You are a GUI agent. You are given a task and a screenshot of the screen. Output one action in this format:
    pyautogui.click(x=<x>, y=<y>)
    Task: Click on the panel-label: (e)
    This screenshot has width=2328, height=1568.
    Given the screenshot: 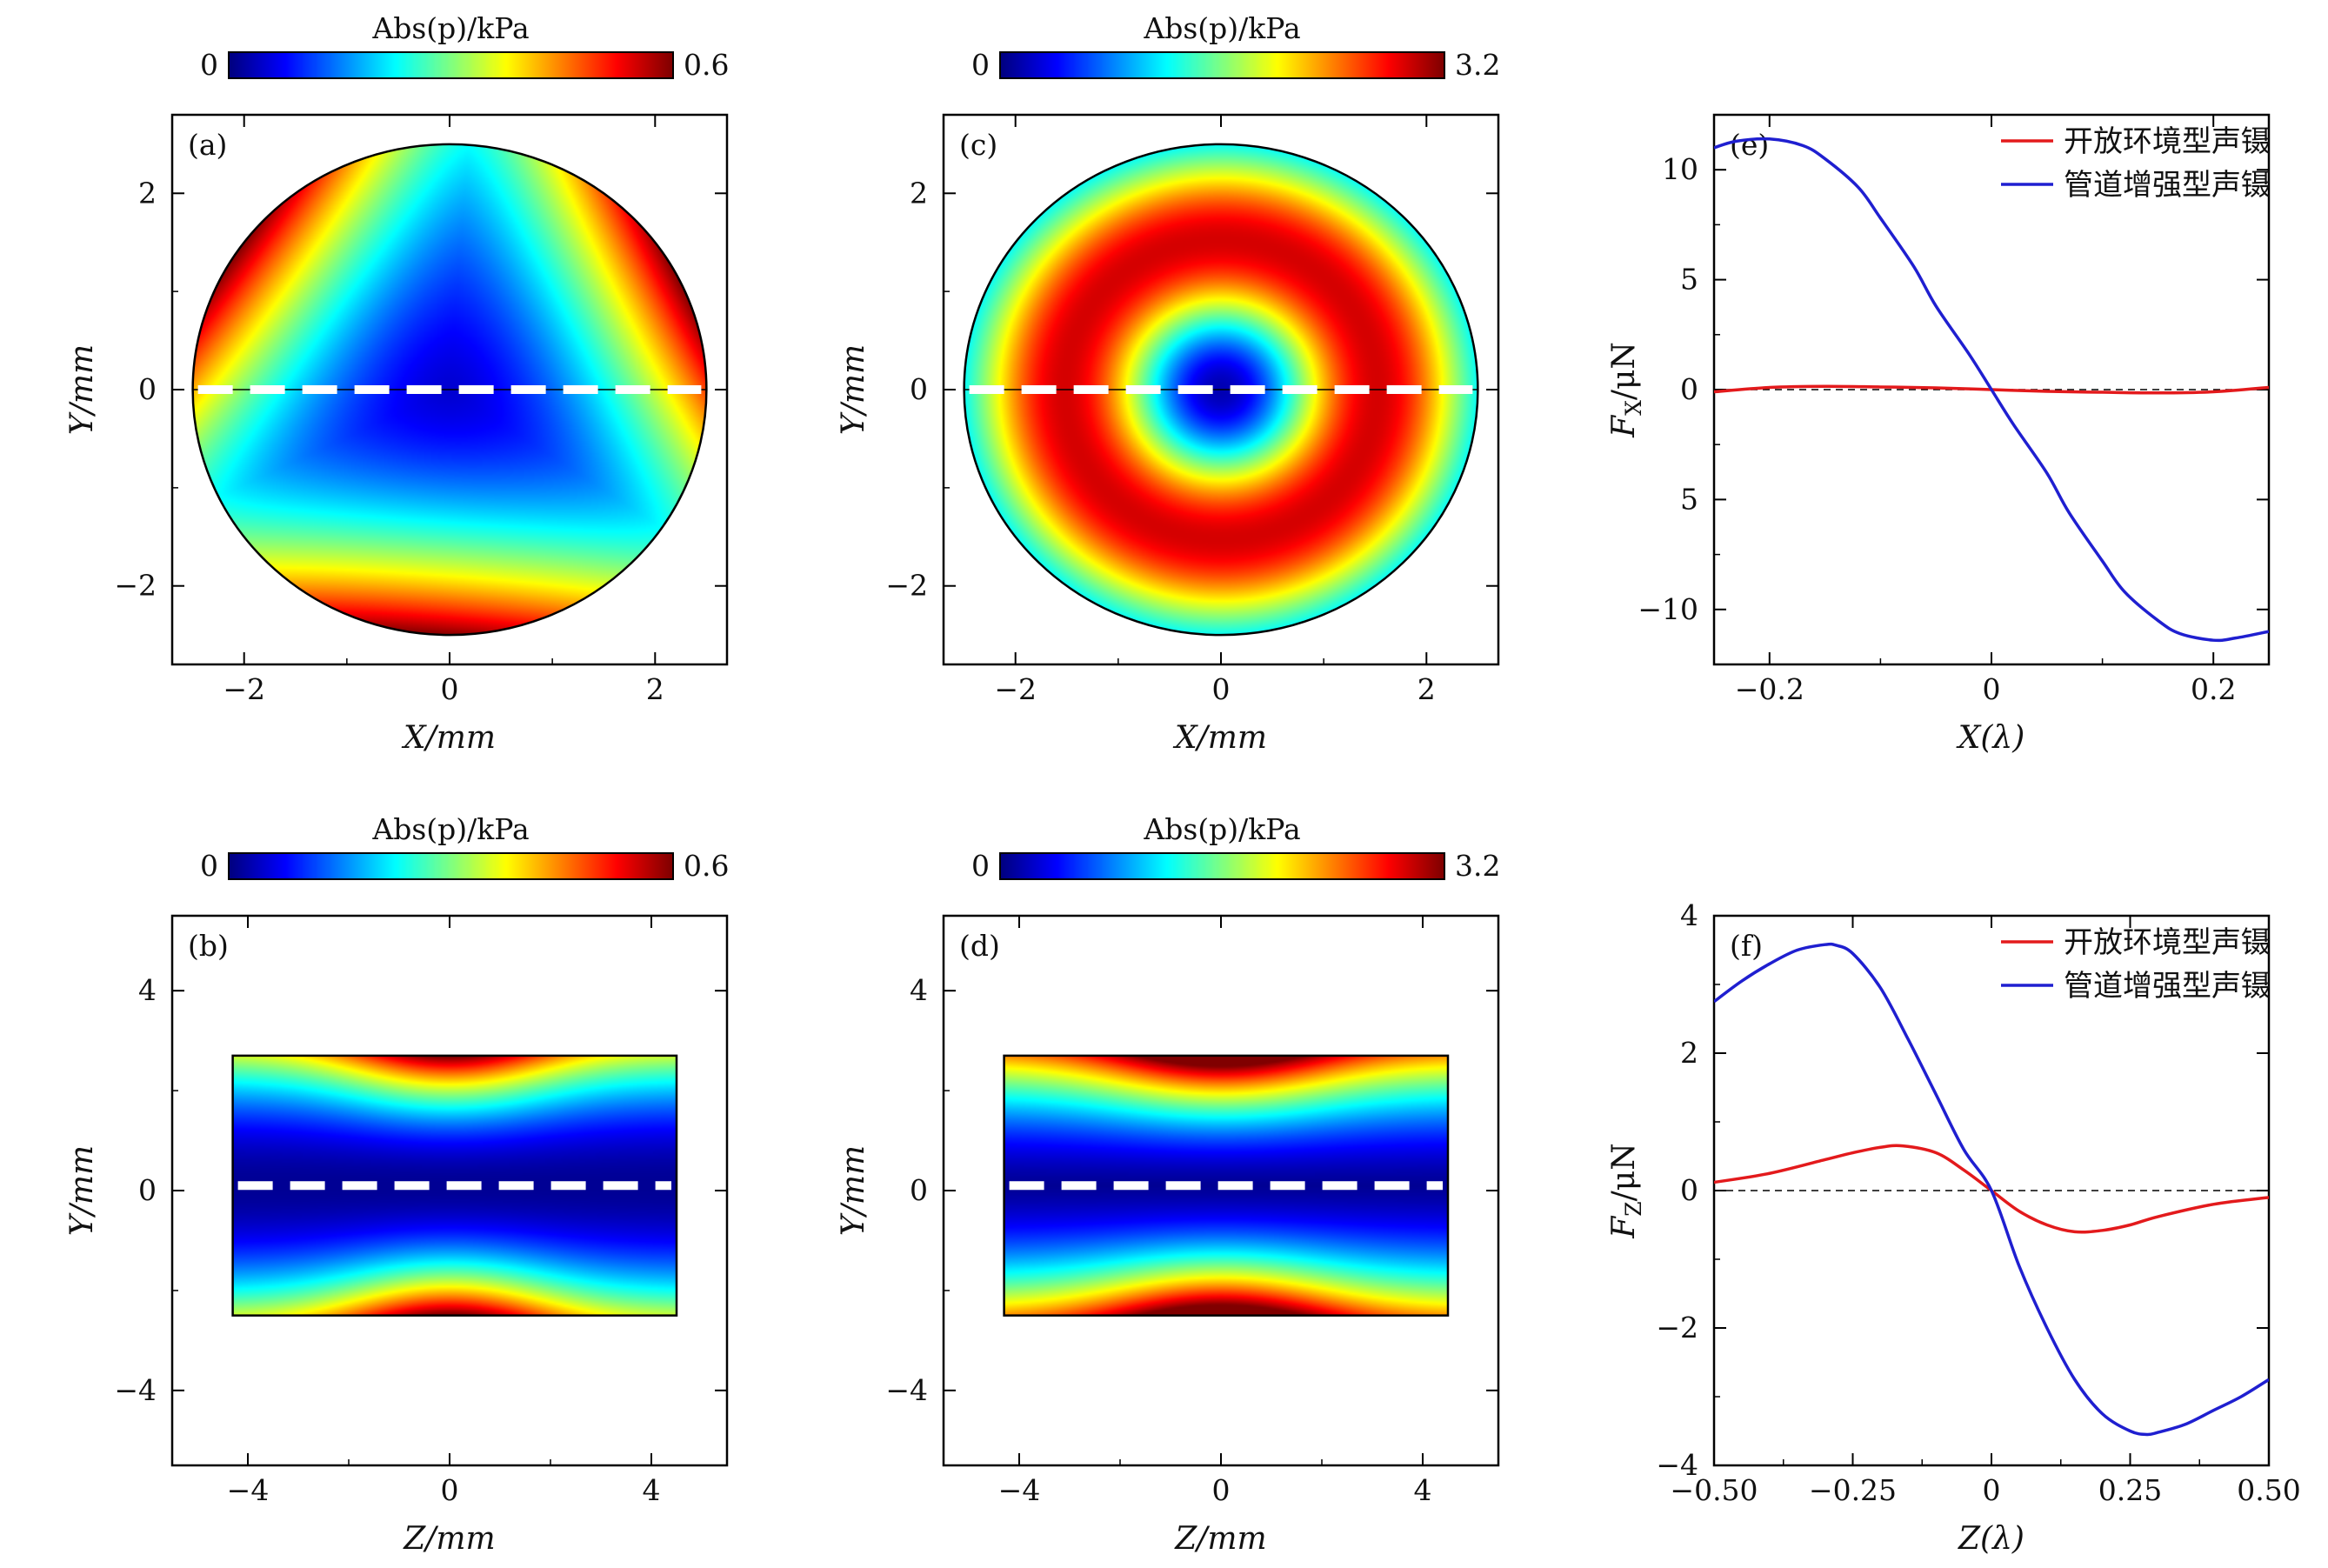 What is the action you would take?
    pyautogui.click(x=1749, y=145)
    